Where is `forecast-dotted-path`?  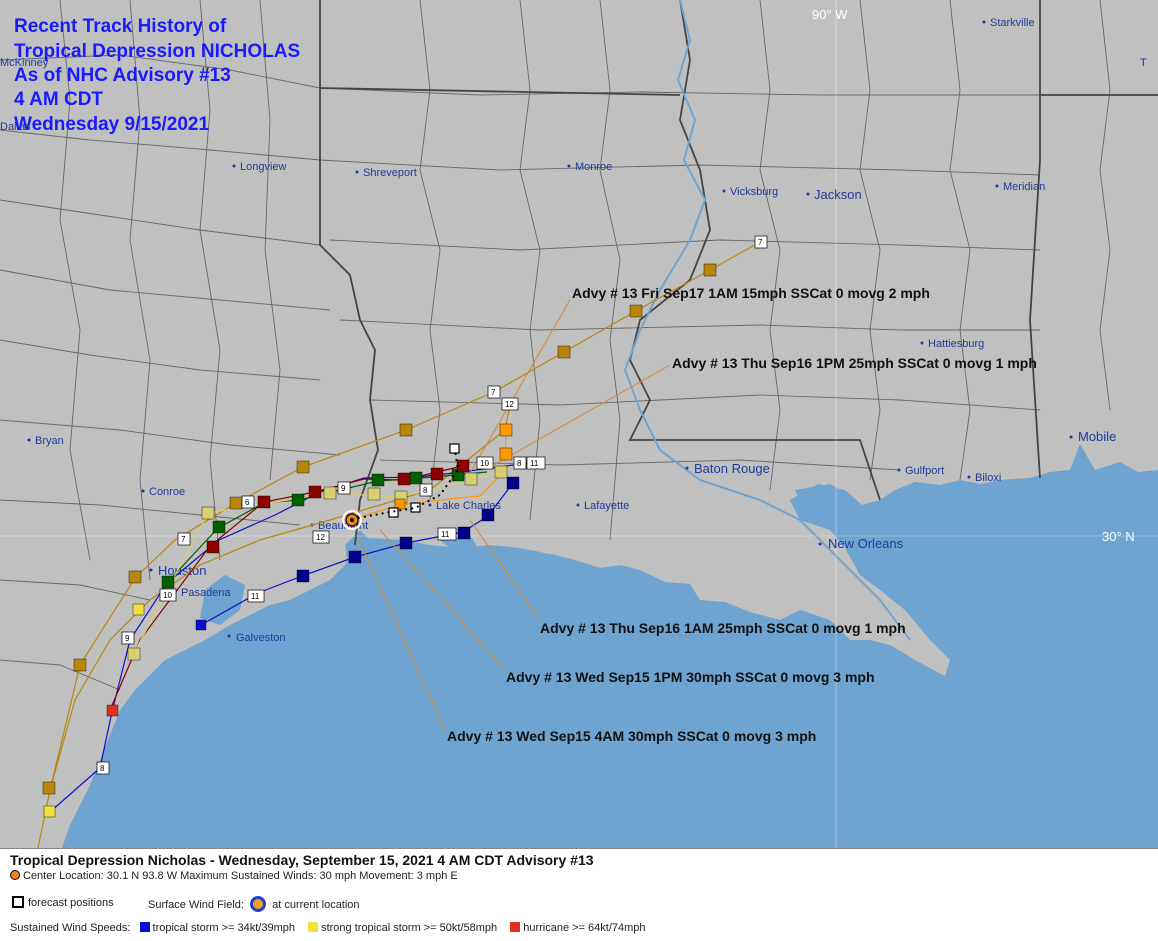 forecast-dotted-path is located at coordinates (408, 484).